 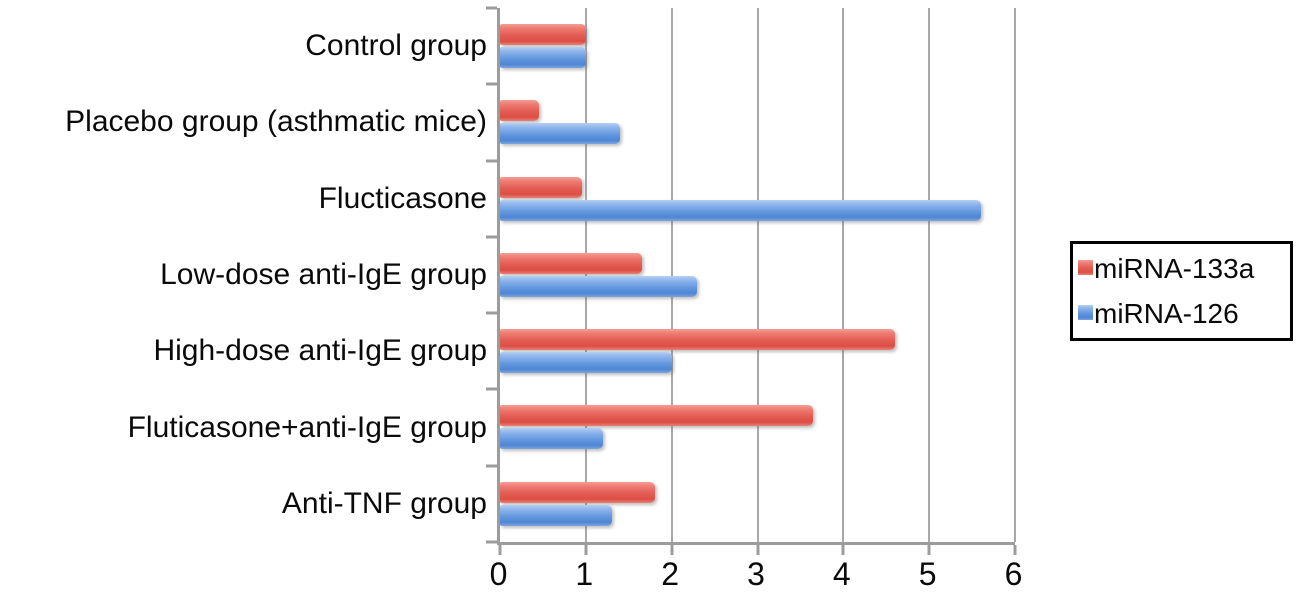 What do you see at coordinates (1166, 313) in the screenshot?
I see `legend-label: miRNA-126` at bounding box center [1166, 313].